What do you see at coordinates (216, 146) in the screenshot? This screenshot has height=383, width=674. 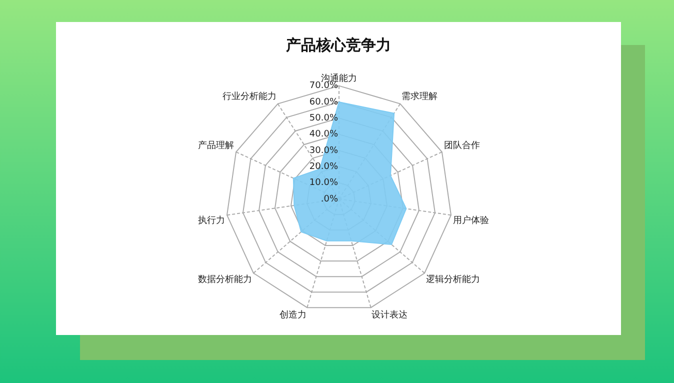 I see `spoke-label: 产品理解` at bounding box center [216, 146].